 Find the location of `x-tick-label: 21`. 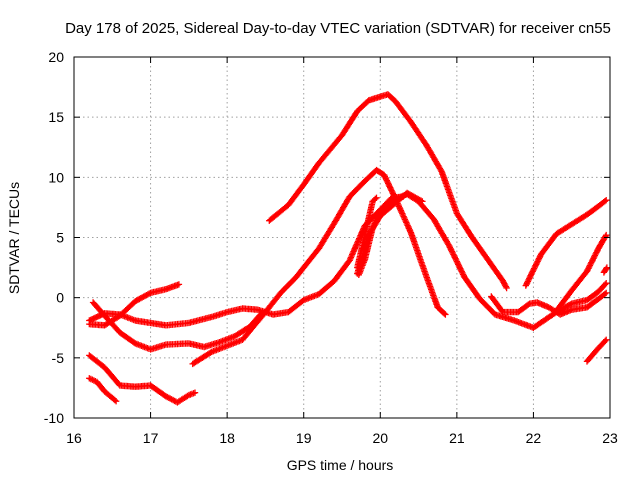

x-tick-label: 21 is located at coordinates (457, 438).